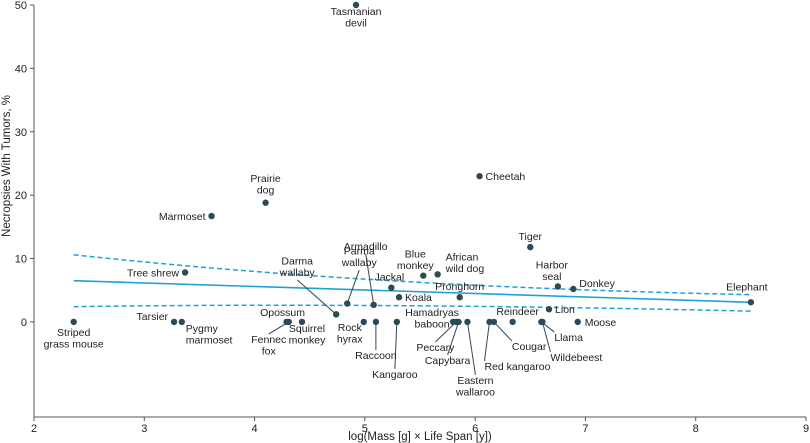  Describe the element at coordinates (182, 217) in the screenshot. I see `label-marmoset: Marmoset` at that location.